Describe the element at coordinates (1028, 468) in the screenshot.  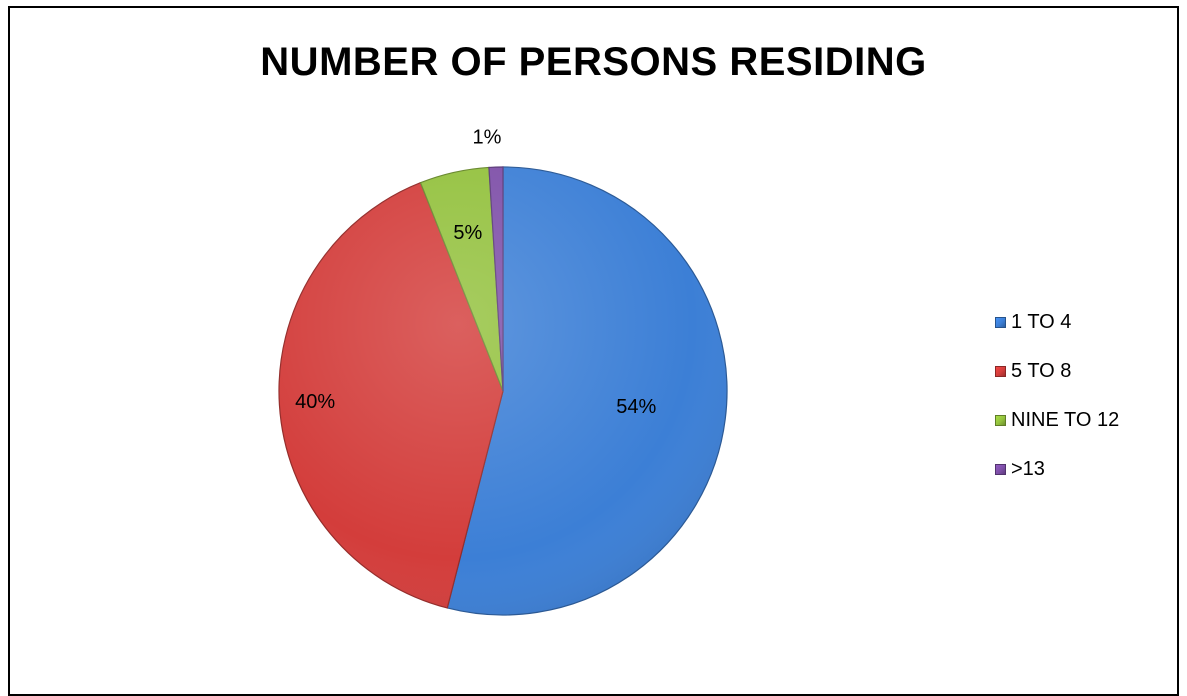
I see `legend-label-over-13: >13` at that location.